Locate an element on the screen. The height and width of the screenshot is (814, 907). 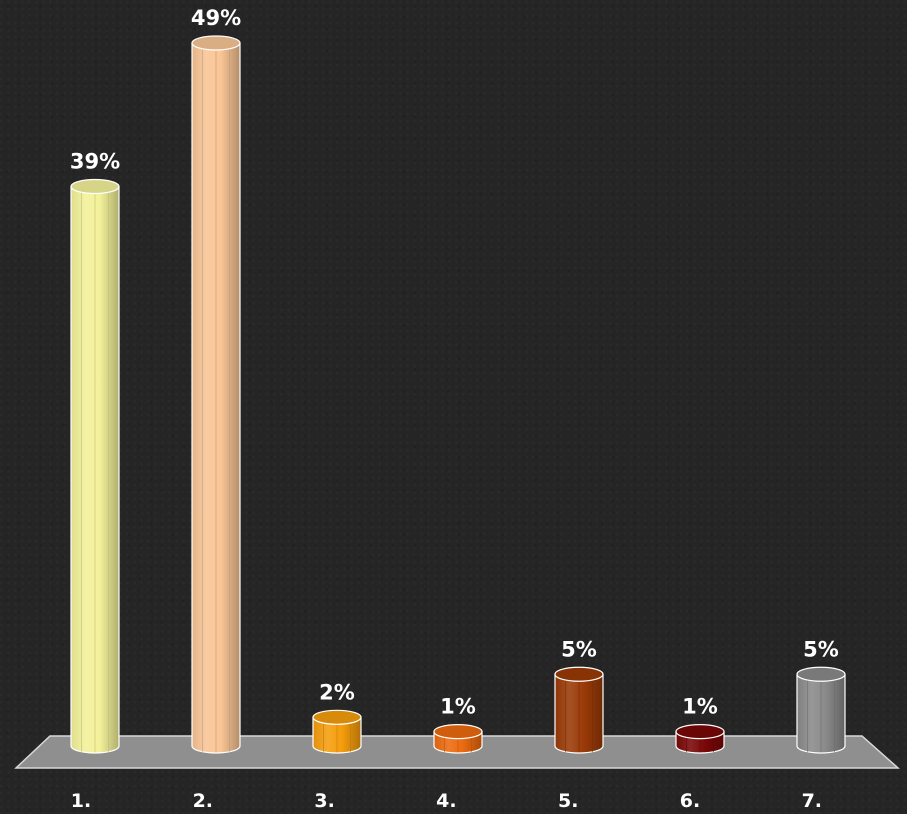
data-label: 39% is located at coordinates (95, 161).